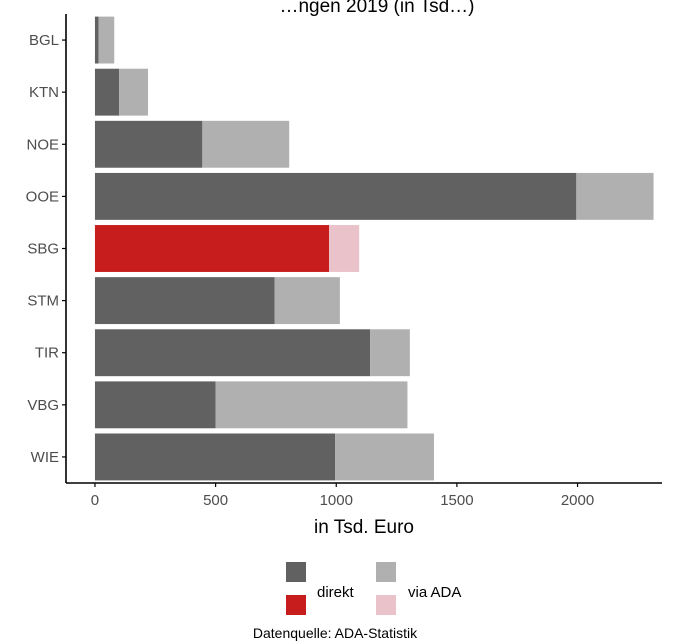 The image size is (692, 644). What do you see at coordinates (307, 301) in the screenshot?
I see `bar-via-ada-stm` at bounding box center [307, 301].